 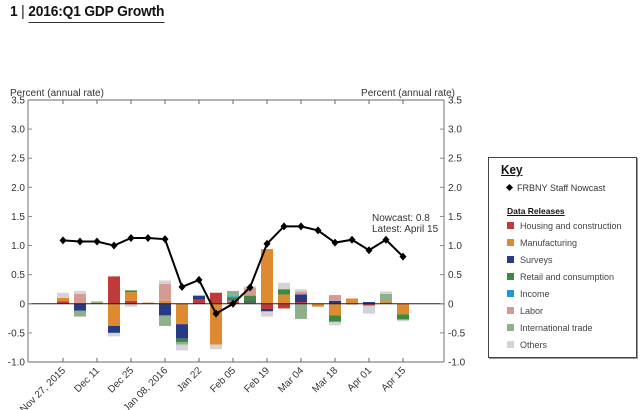 I want to click on legend-item: Income, so click(x=564, y=293).